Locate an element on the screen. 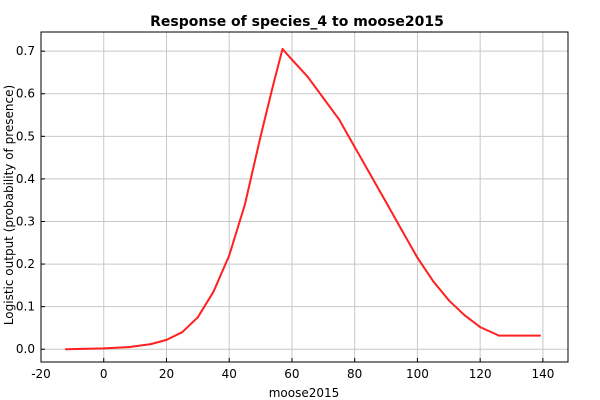 The height and width of the screenshot is (400, 600). x-tick-label: 140 is located at coordinates (542, 374).